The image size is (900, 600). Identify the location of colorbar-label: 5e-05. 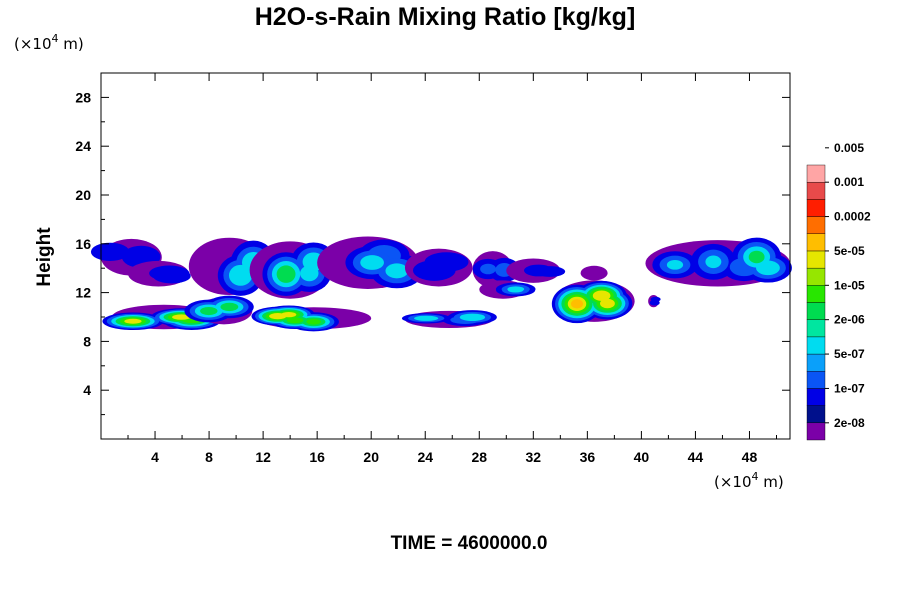
(849, 251).